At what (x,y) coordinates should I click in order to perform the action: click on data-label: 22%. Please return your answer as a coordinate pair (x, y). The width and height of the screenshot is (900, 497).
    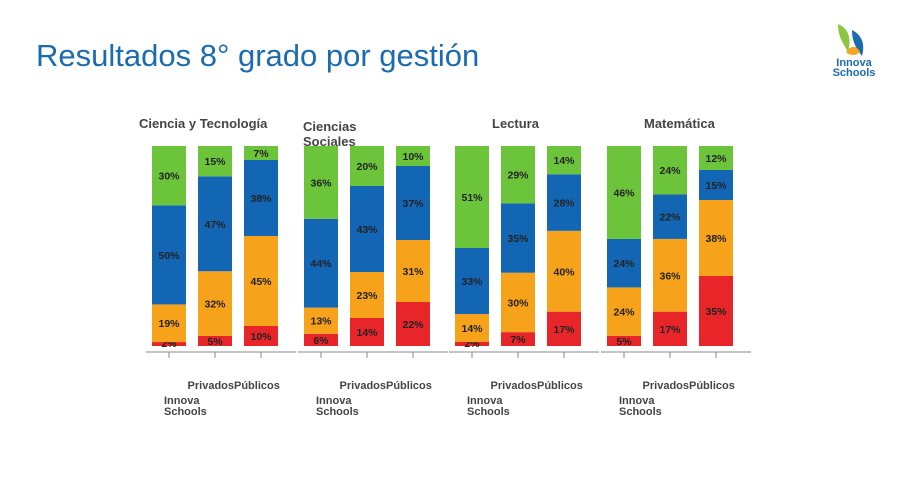
    Looking at the image, I should click on (413, 325).